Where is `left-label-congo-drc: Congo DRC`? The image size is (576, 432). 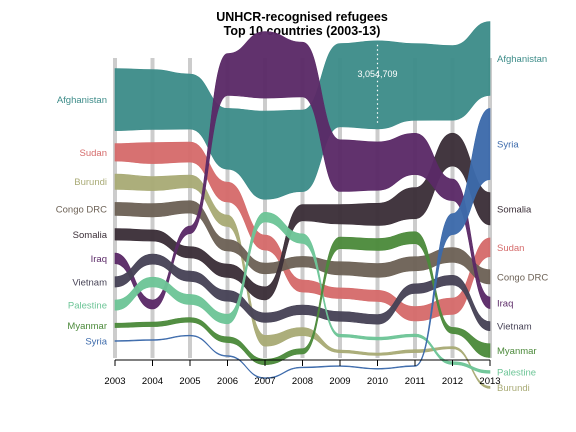
left-label-congo-drc: Congo DRC is located at coordinates (81, 209).